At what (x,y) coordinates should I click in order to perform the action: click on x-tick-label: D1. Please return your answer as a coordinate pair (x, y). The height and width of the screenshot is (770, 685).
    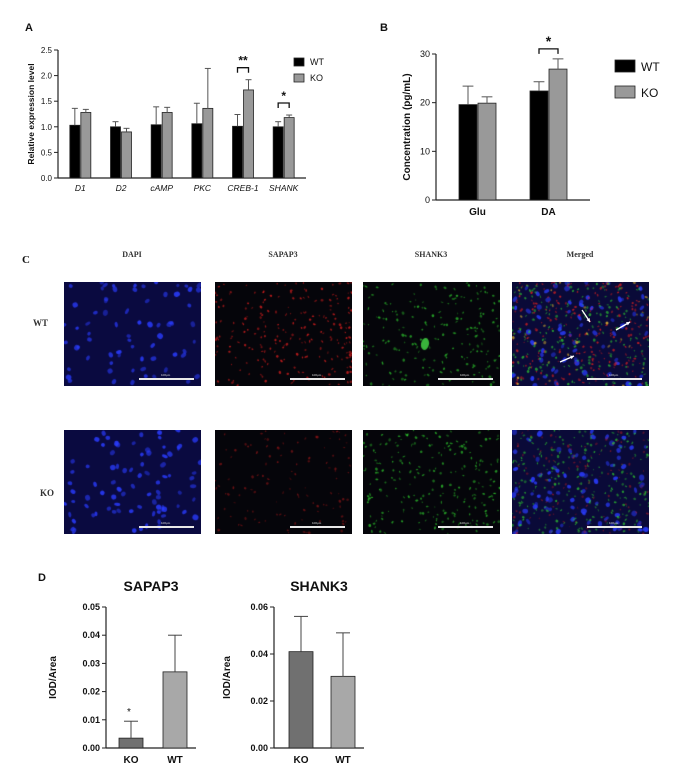
    Looking at the image, I should click on (80, 188).